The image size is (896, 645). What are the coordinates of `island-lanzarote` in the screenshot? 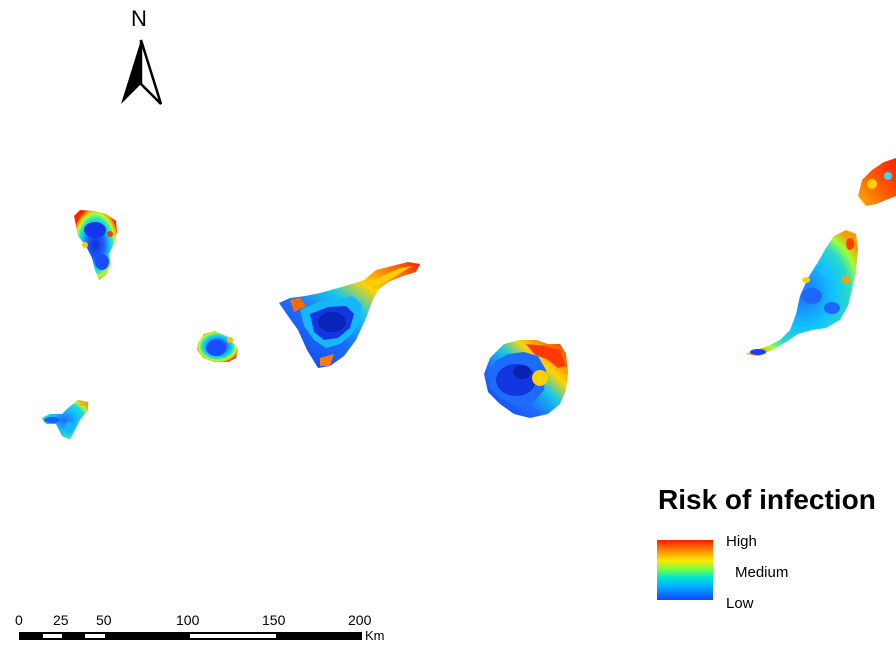 It's located at (877, 182).